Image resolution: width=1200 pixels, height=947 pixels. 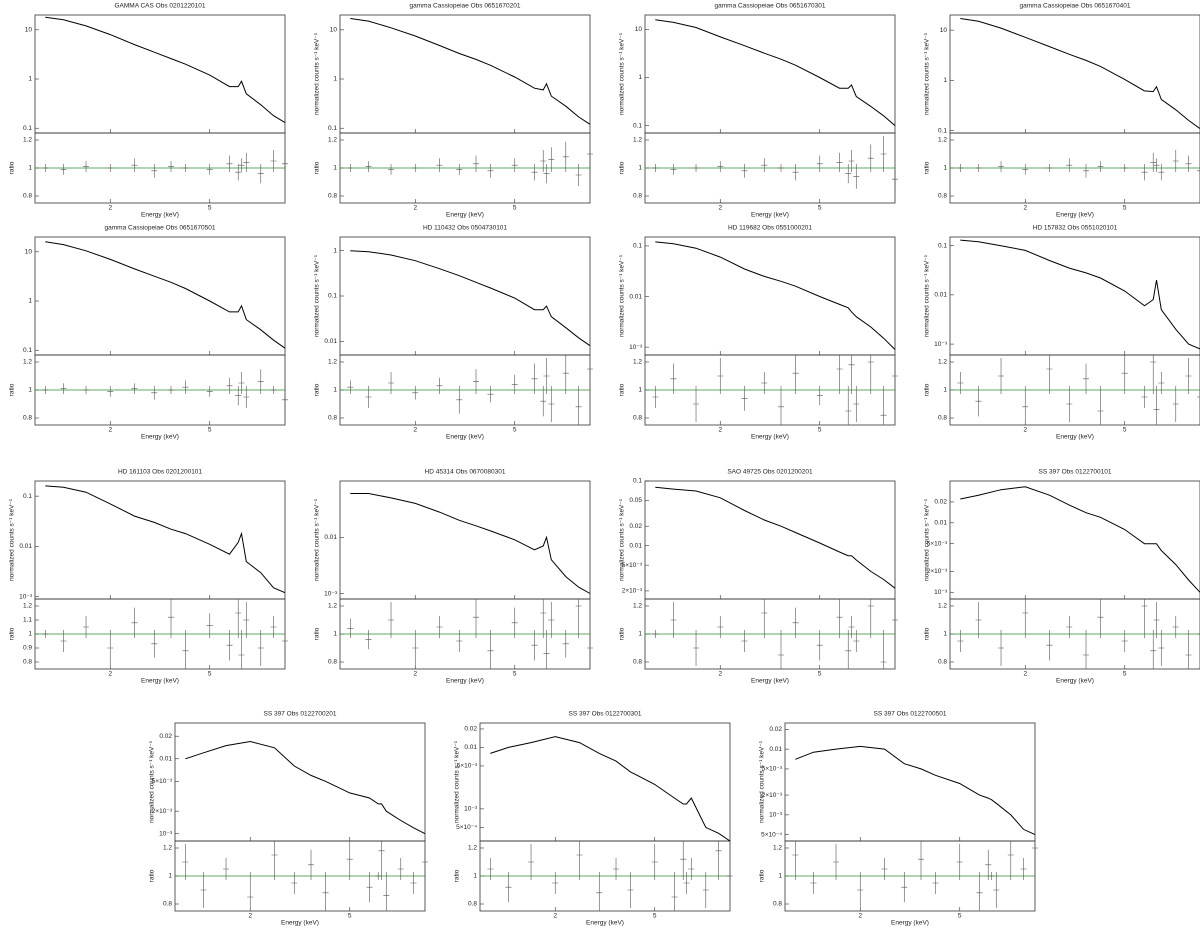 I want to click on panel-title: SAO 49725 Obs 0201200201, so click(x=770, y=472).